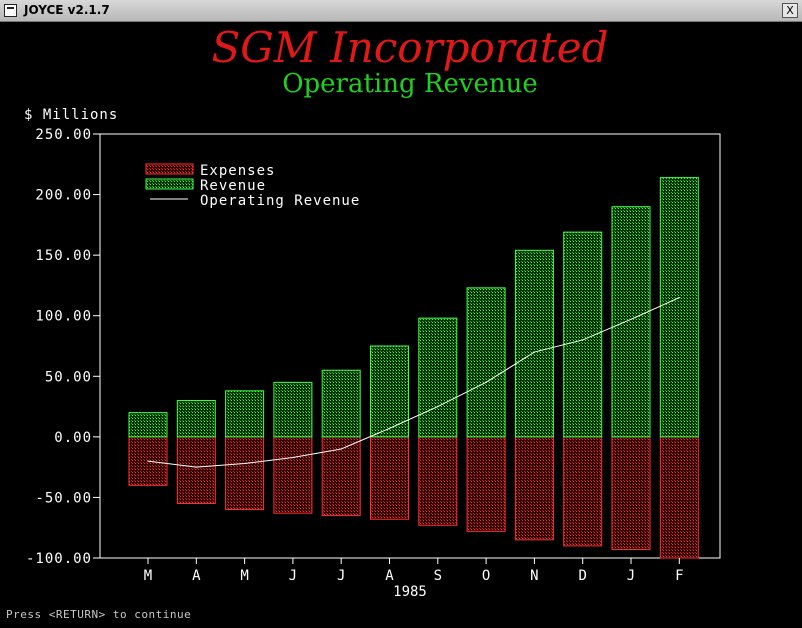 This screenshot has height=628, width=802. What do you see at coordinates (63, 196) in the screenshot?
I see `y-tick-label: 200.00` at bounding box center [63, 196].